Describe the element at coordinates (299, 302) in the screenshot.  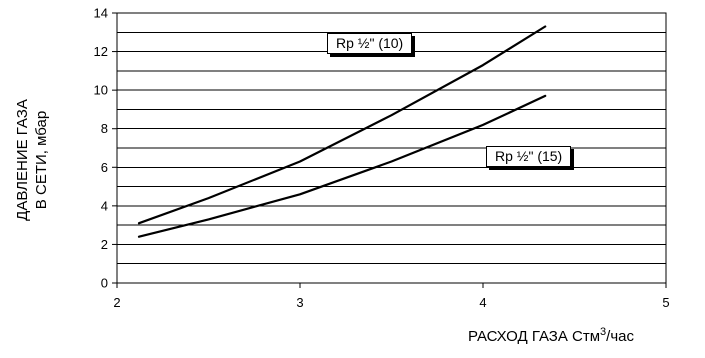
I see `x-tick-label: 3` at that location.